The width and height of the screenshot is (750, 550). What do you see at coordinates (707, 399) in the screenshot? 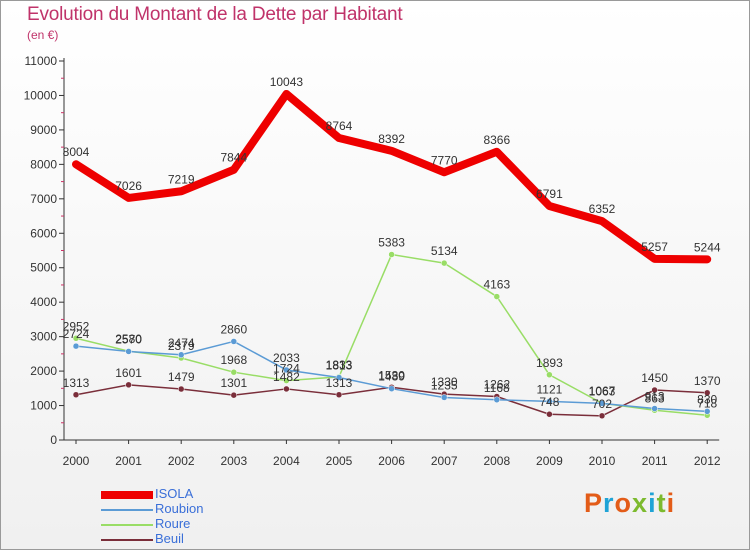
I see `data-label-roubion: 830` at bounding box center [707, 399].